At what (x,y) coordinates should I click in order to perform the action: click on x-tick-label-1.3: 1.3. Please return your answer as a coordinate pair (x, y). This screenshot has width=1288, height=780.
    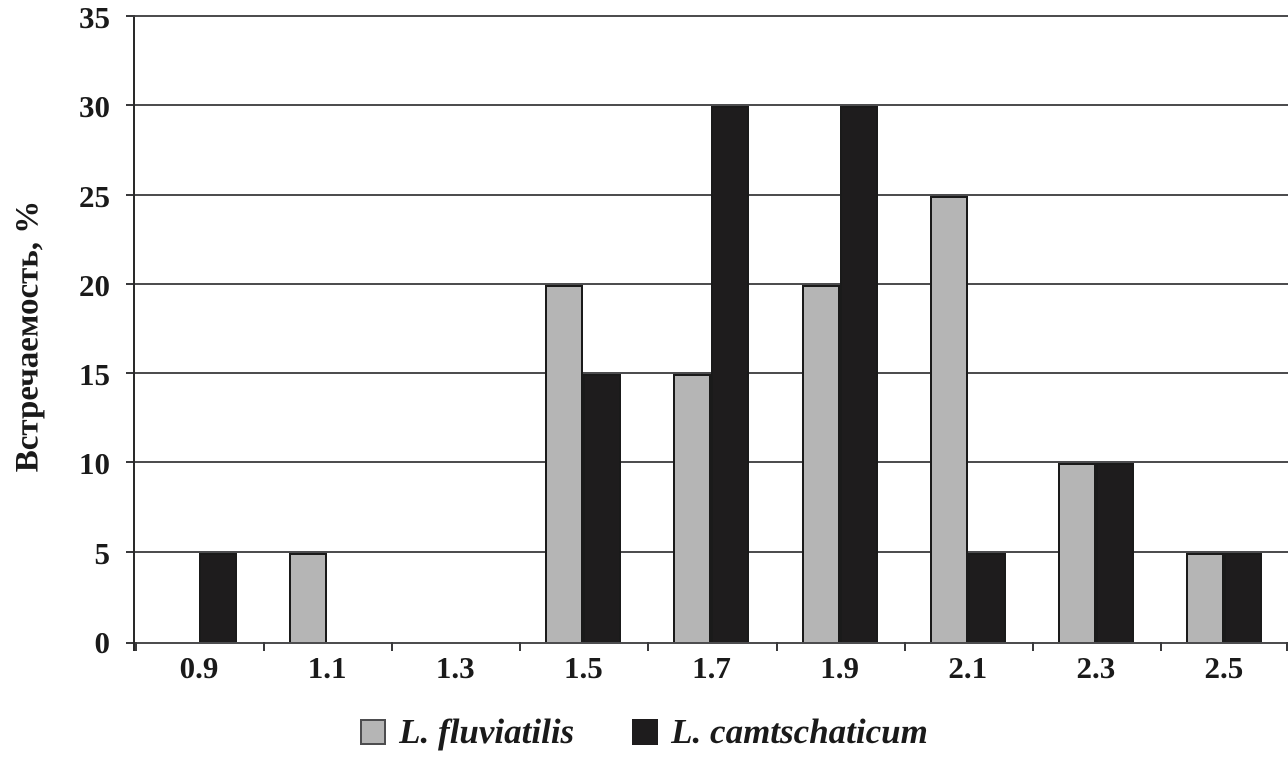
    Looking at the image, I should click on (455, 667).